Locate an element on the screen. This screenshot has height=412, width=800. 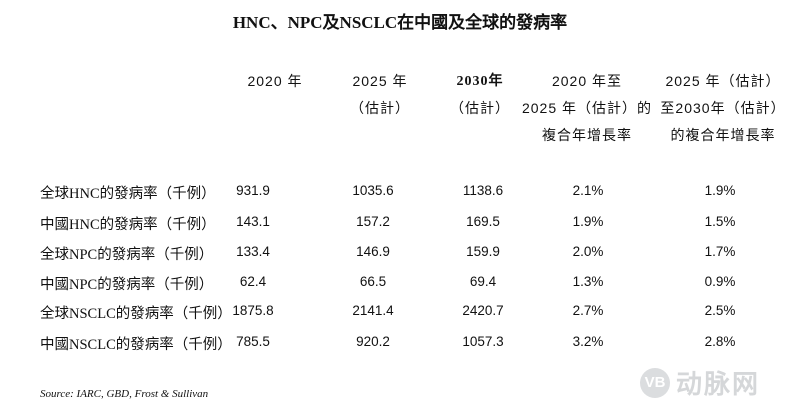
cell-value: 66.5 is located at coordinates (373, 281).